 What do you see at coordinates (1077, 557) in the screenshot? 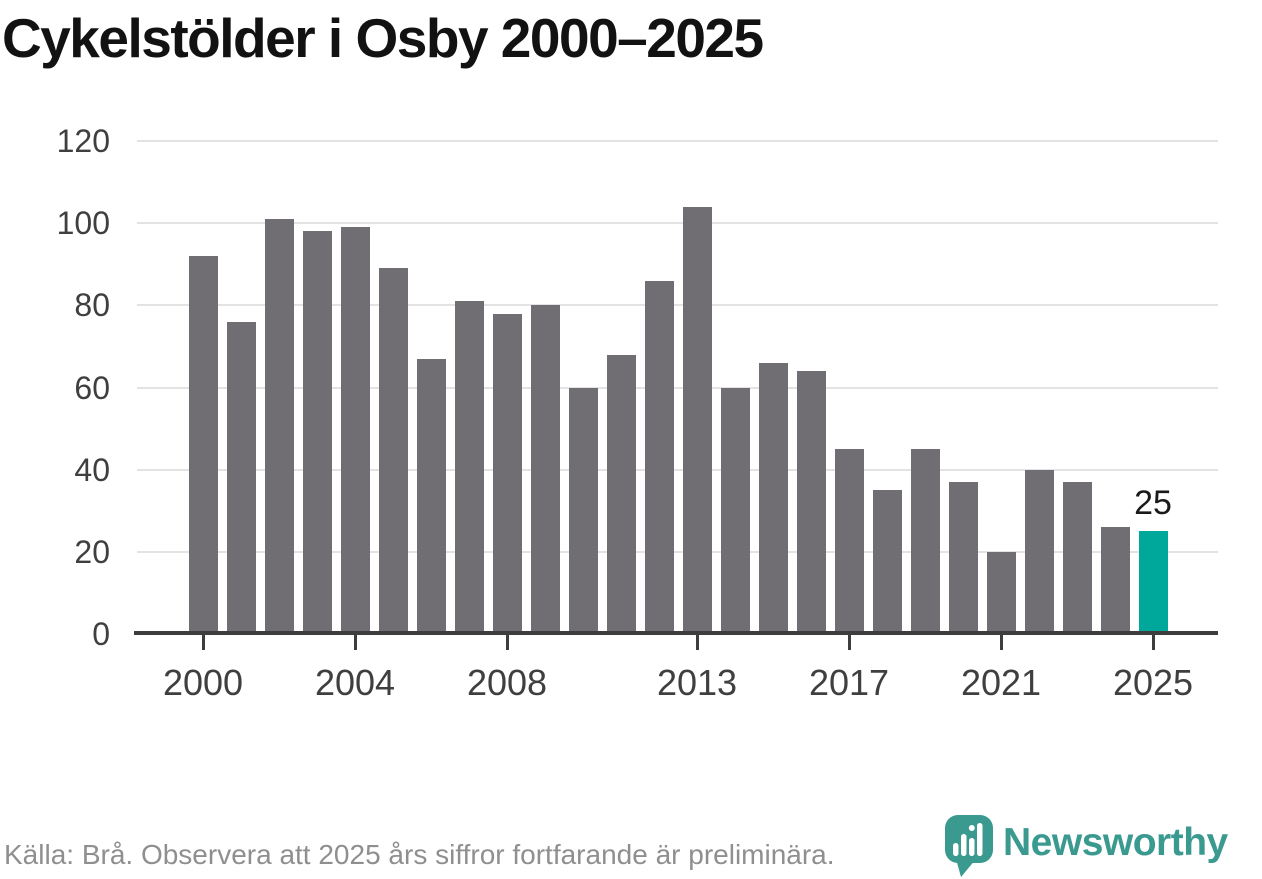
I see `bar-2023` at bounding box center [1077, 557].